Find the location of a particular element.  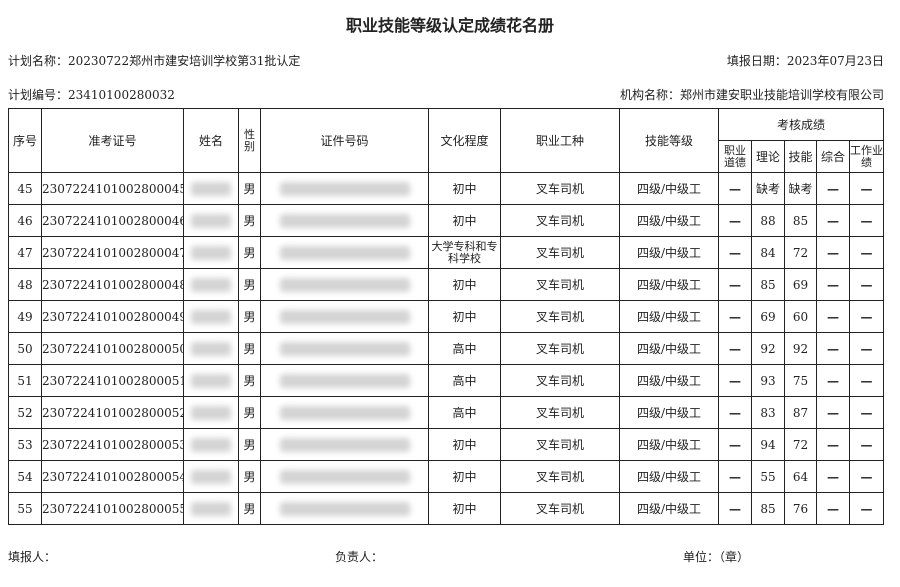

cell-theory: 55 is located at coordinates (768, 476).